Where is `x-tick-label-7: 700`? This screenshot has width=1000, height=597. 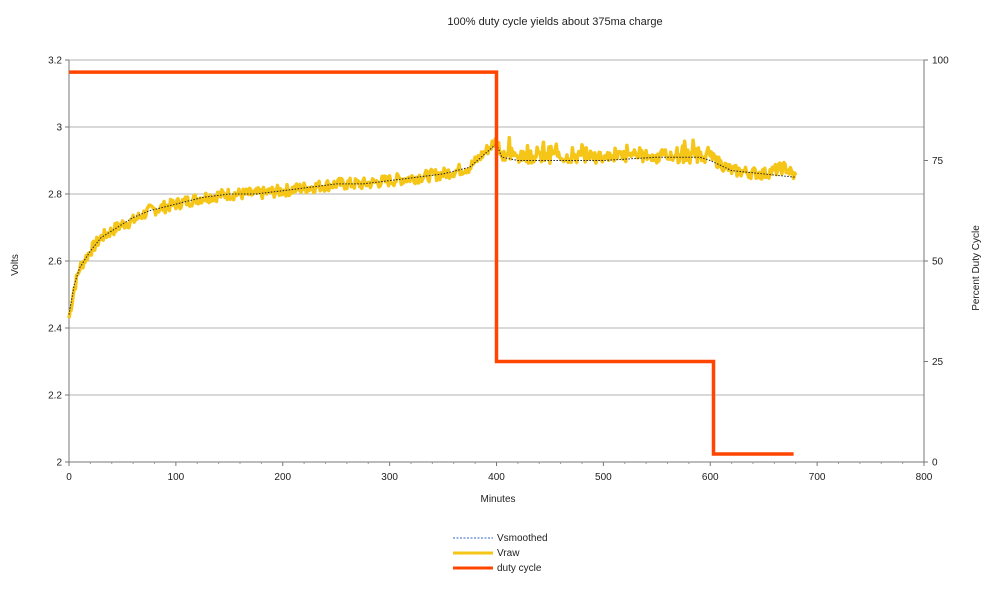 x-tick-label-7: 700 is located at coordinates (817, 477).